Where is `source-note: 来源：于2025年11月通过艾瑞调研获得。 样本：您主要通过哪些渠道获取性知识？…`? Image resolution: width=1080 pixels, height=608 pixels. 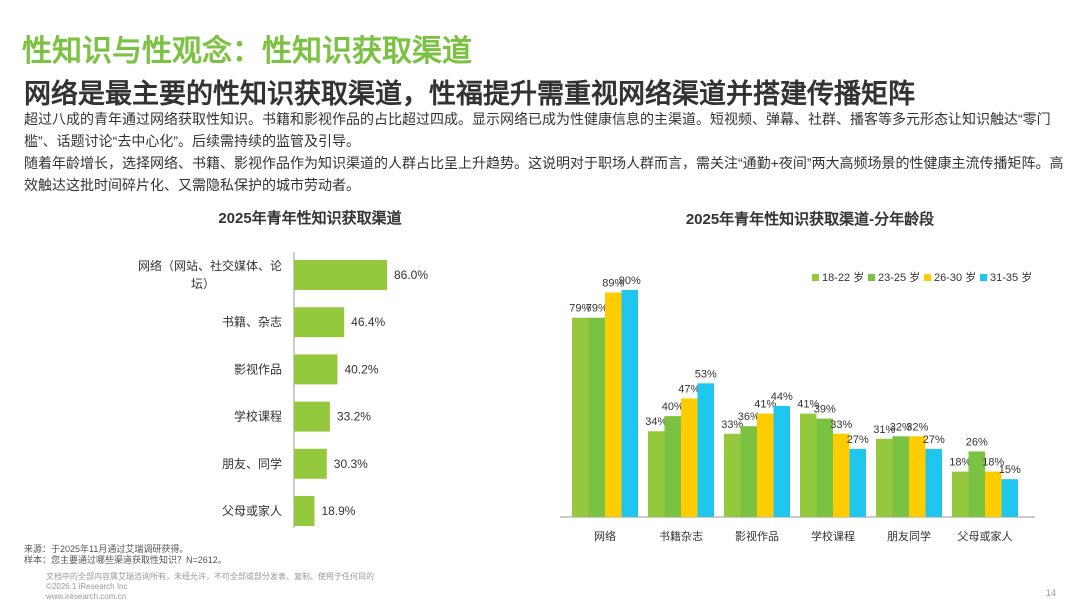 source-note: 来源：于2025年11月通过艾瑞调研获得。 样本：您主要通过哪些渠道获取性知识？… is located at coordinates (125, 555).